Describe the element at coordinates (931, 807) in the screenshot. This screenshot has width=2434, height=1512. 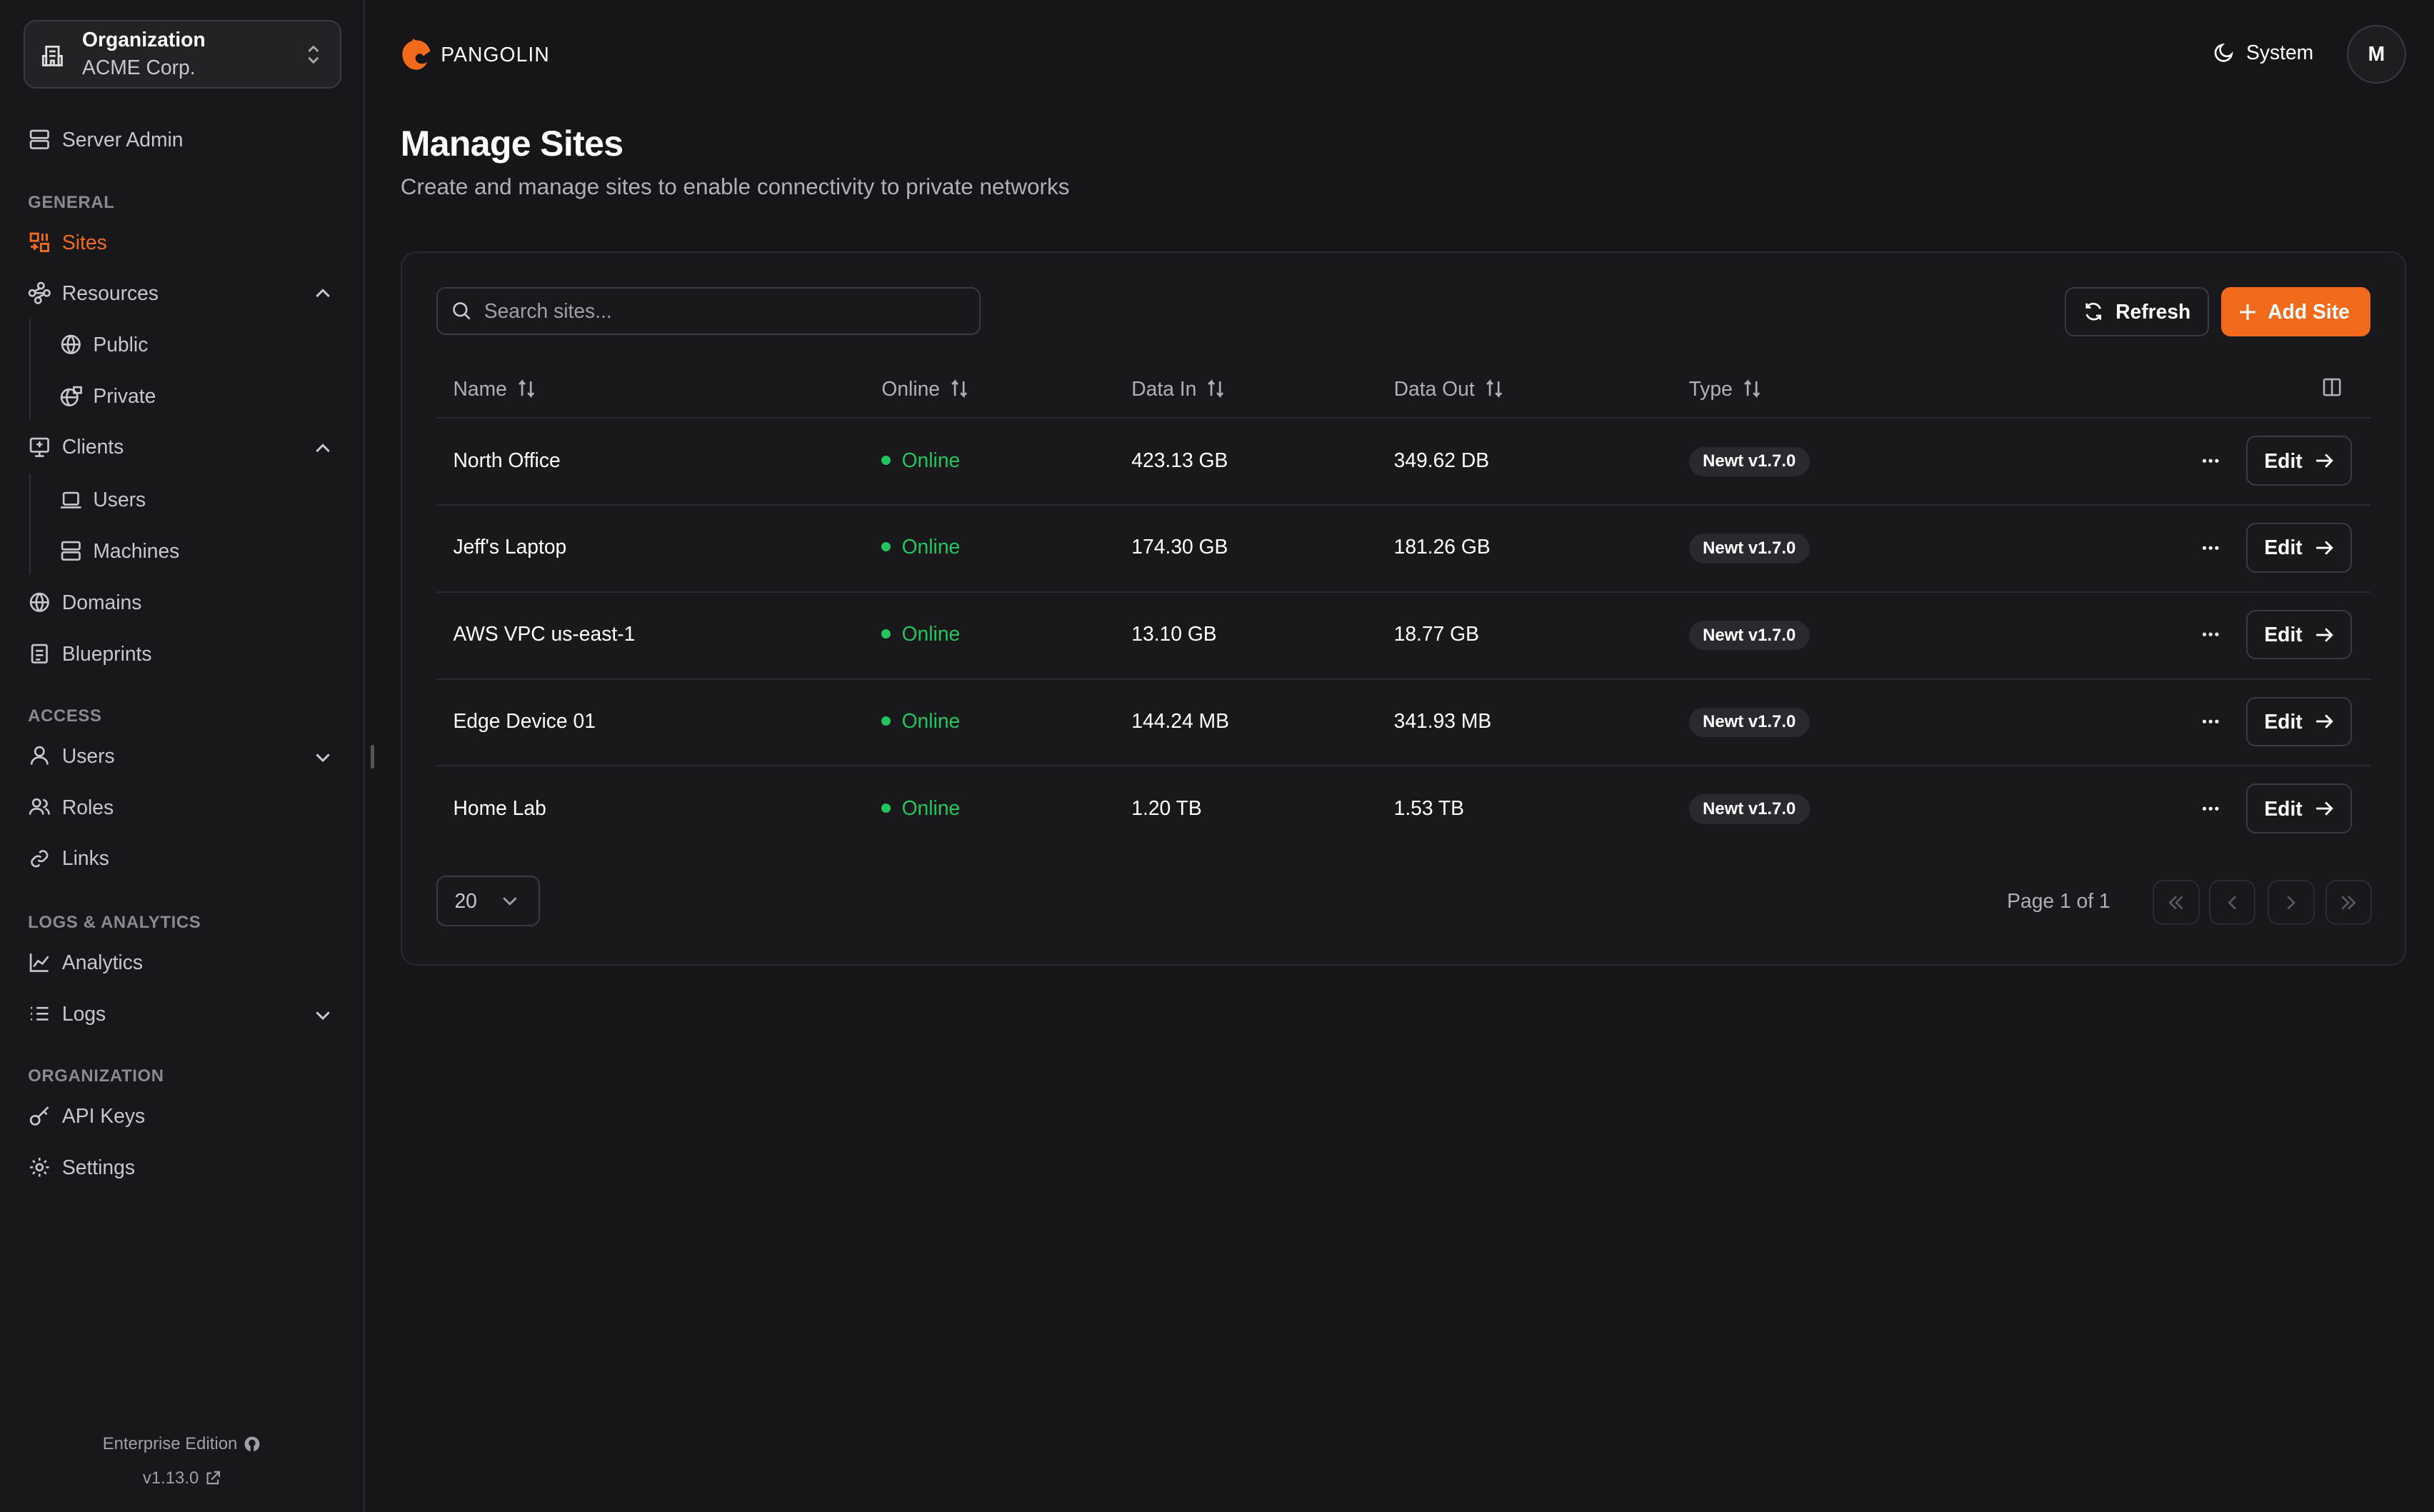
I see `status-label: Online` at that location.